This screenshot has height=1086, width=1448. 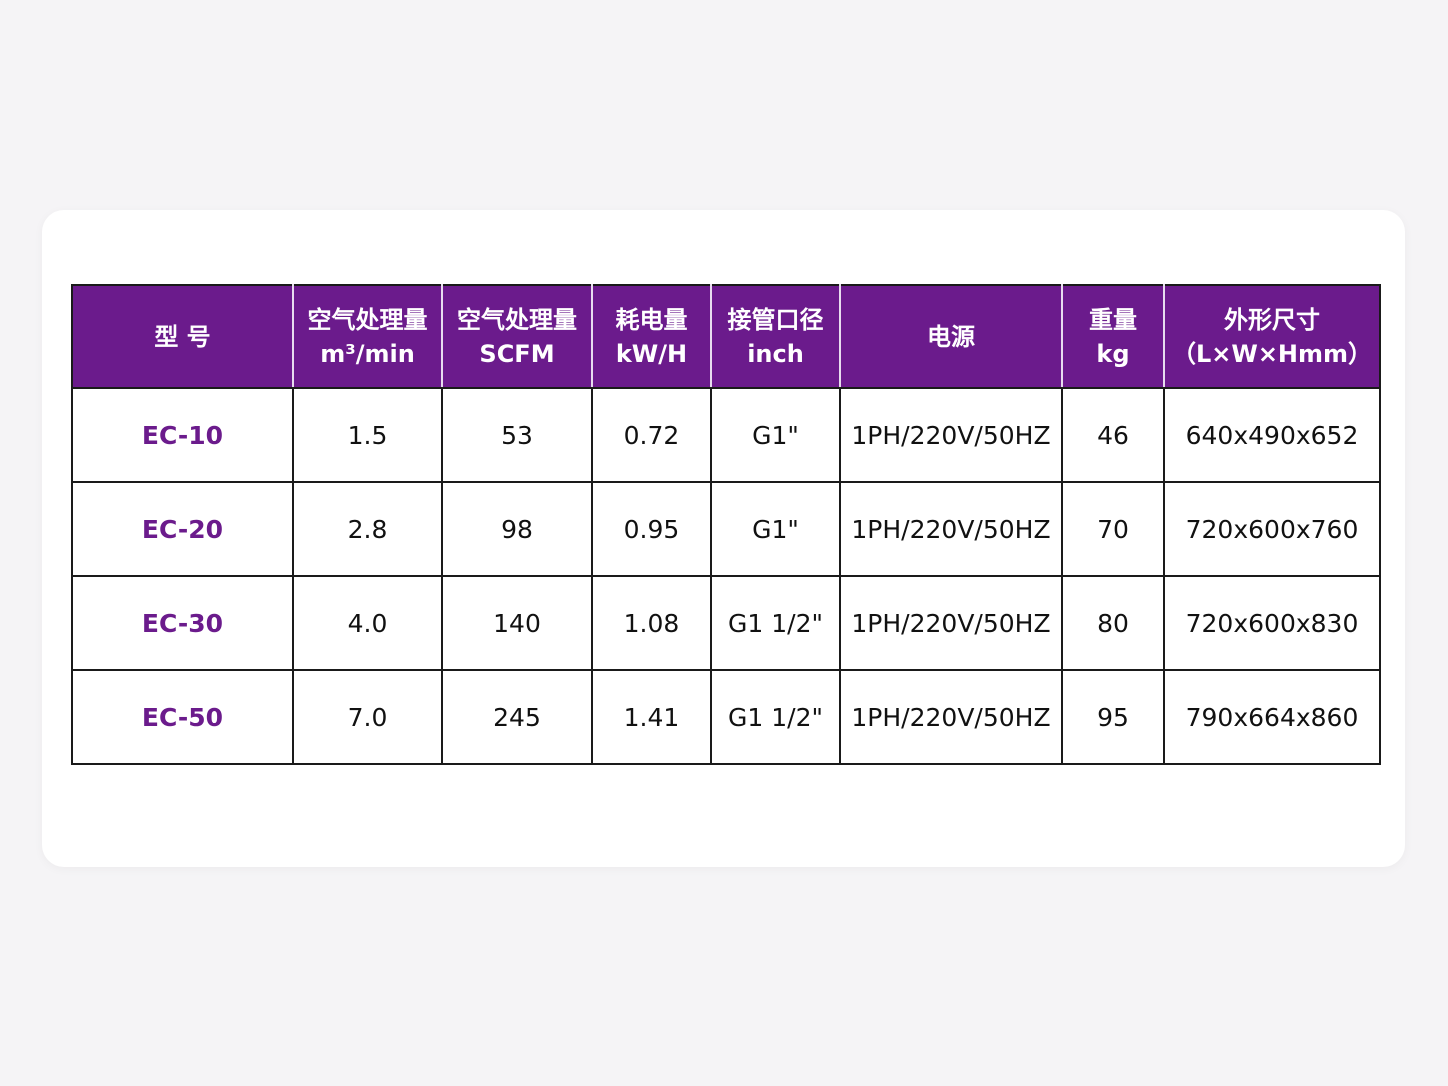 What do you see at coordinates (651, 319) in the screenshot?
I see `header-text: 耗电量` at bounding box center [651, 319].